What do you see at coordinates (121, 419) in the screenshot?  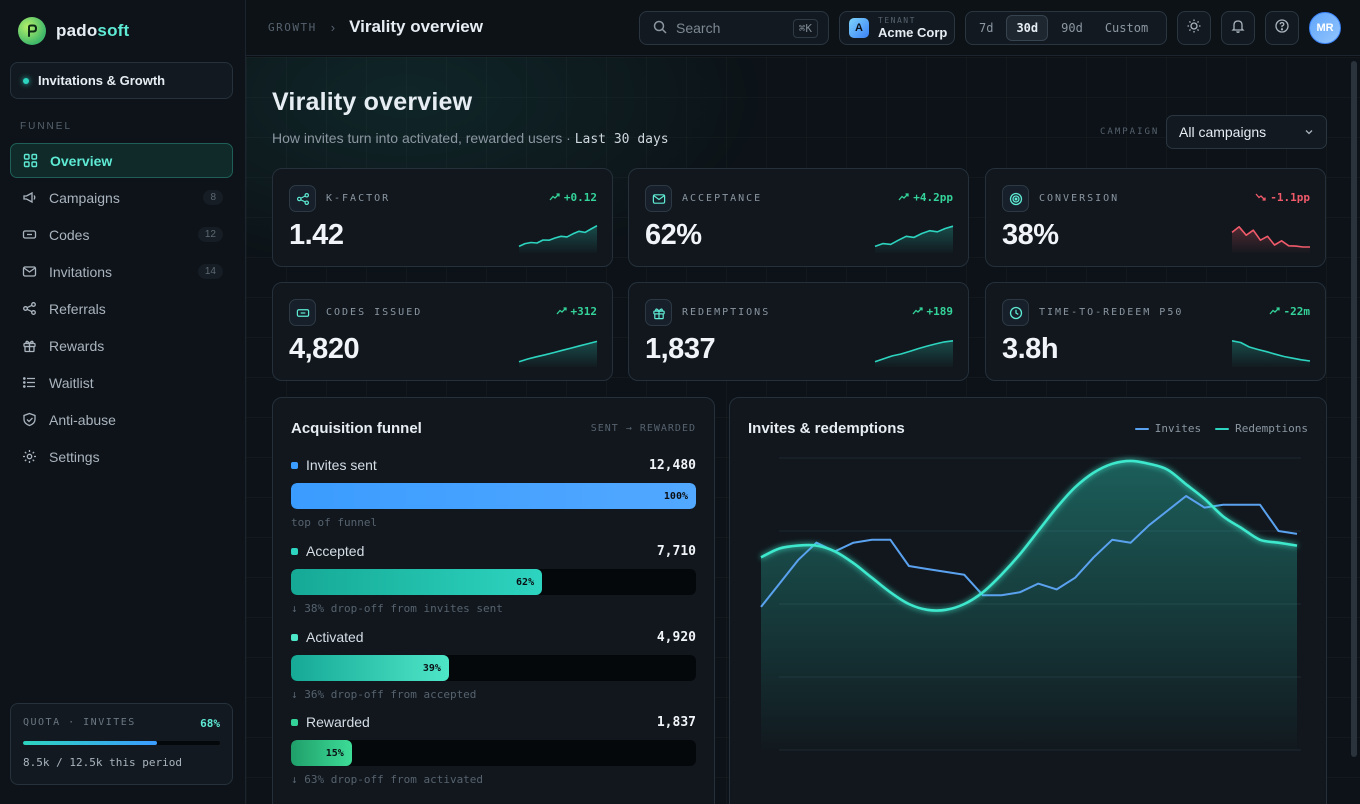 I see `sidebar-item-anti-abuse: Anti-abuse` at bounding box center [121, 419].